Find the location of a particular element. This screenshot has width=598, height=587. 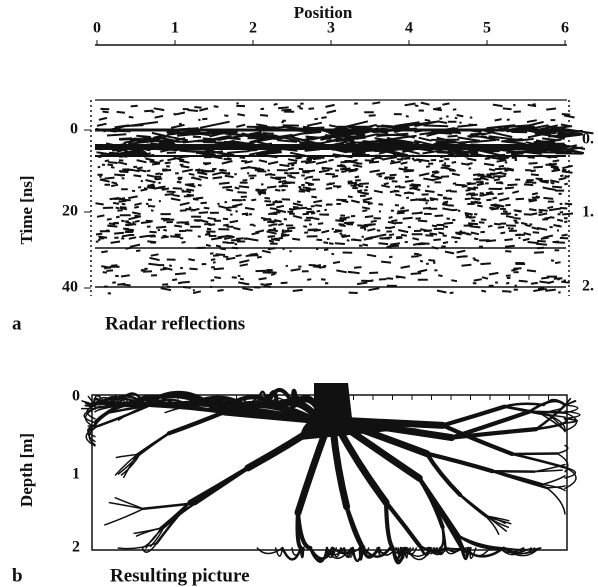

right-tick-label: 0. is located at coordinates (588, 139).